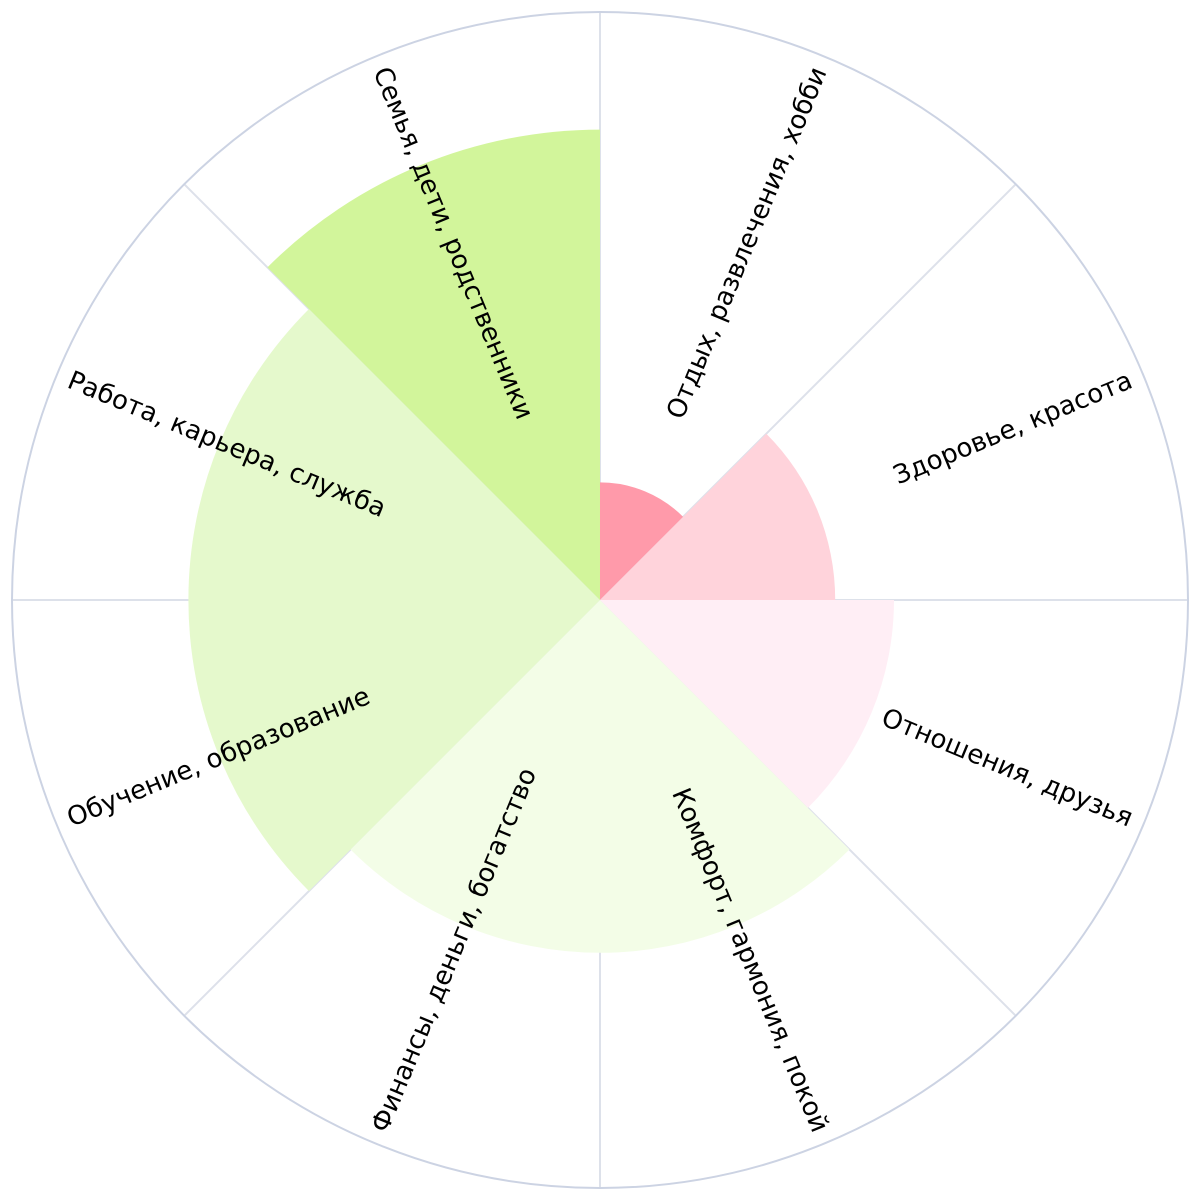  What do you see at coordinates (1007, 768) in the screenshot?
I see `category-label: Отношения, друзья` at bounding box center [1007, 768].